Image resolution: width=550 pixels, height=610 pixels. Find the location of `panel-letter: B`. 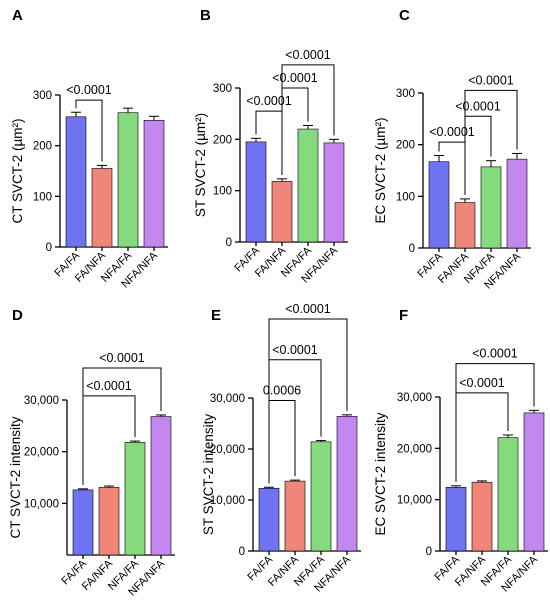

panel-letter: B is located at coordinates (205, 15).